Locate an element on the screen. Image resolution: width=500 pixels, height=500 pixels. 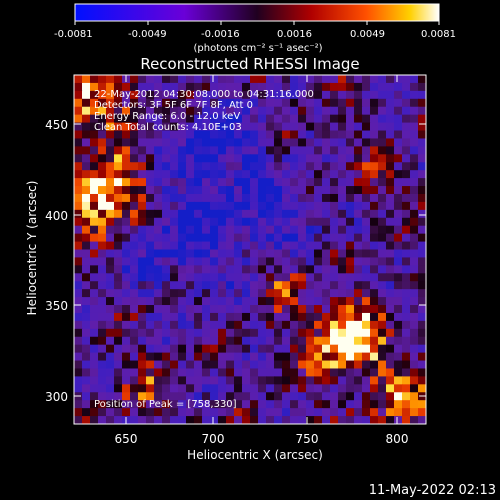
y-axis-label: Heliocentric Y (arcsec) is located at coordinates (32, 248).